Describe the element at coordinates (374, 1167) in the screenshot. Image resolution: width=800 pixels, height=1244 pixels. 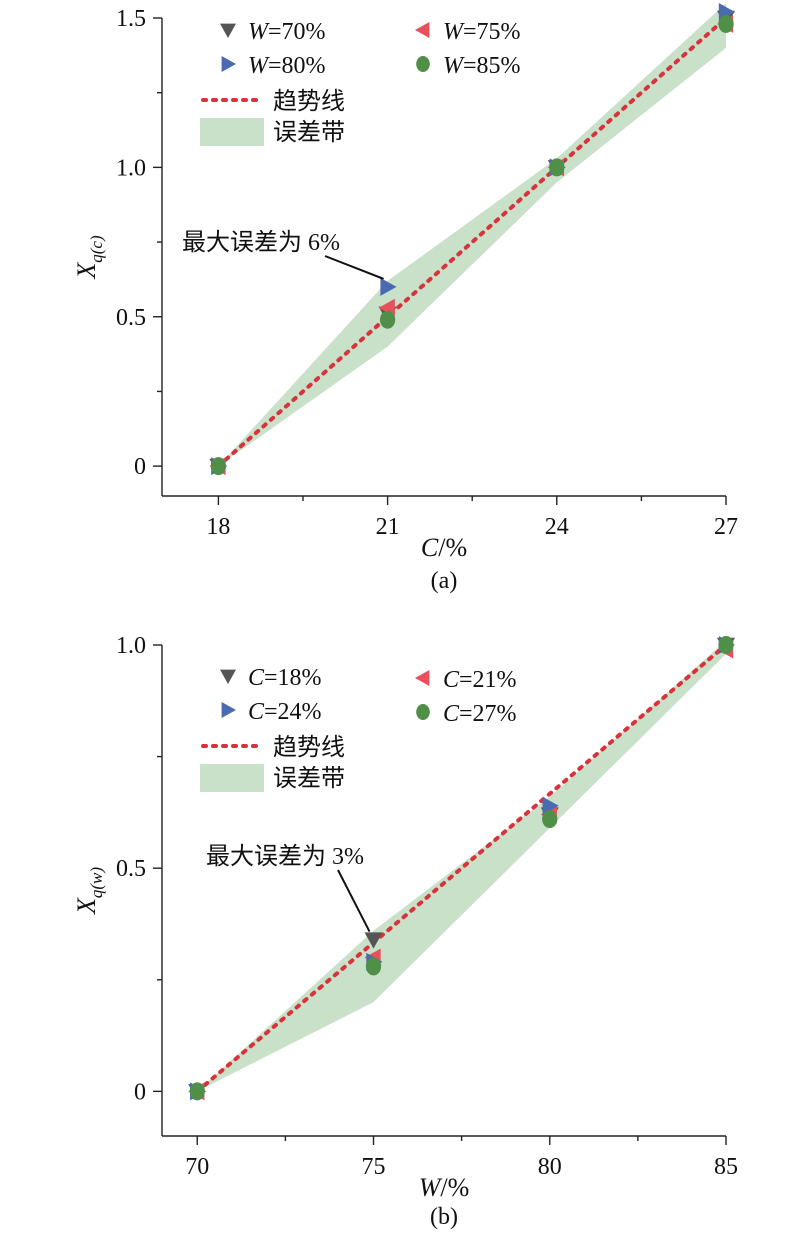
I see `x-tick-label: 75` at that location.